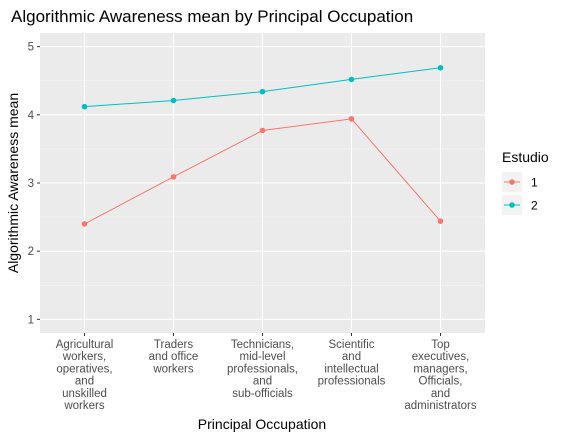 The image size is (568, 440). What do you see at coordinates (84, 357) in the screenshot?
I see `x-tick-label-line: workers,` at bounding box center [84, 357].